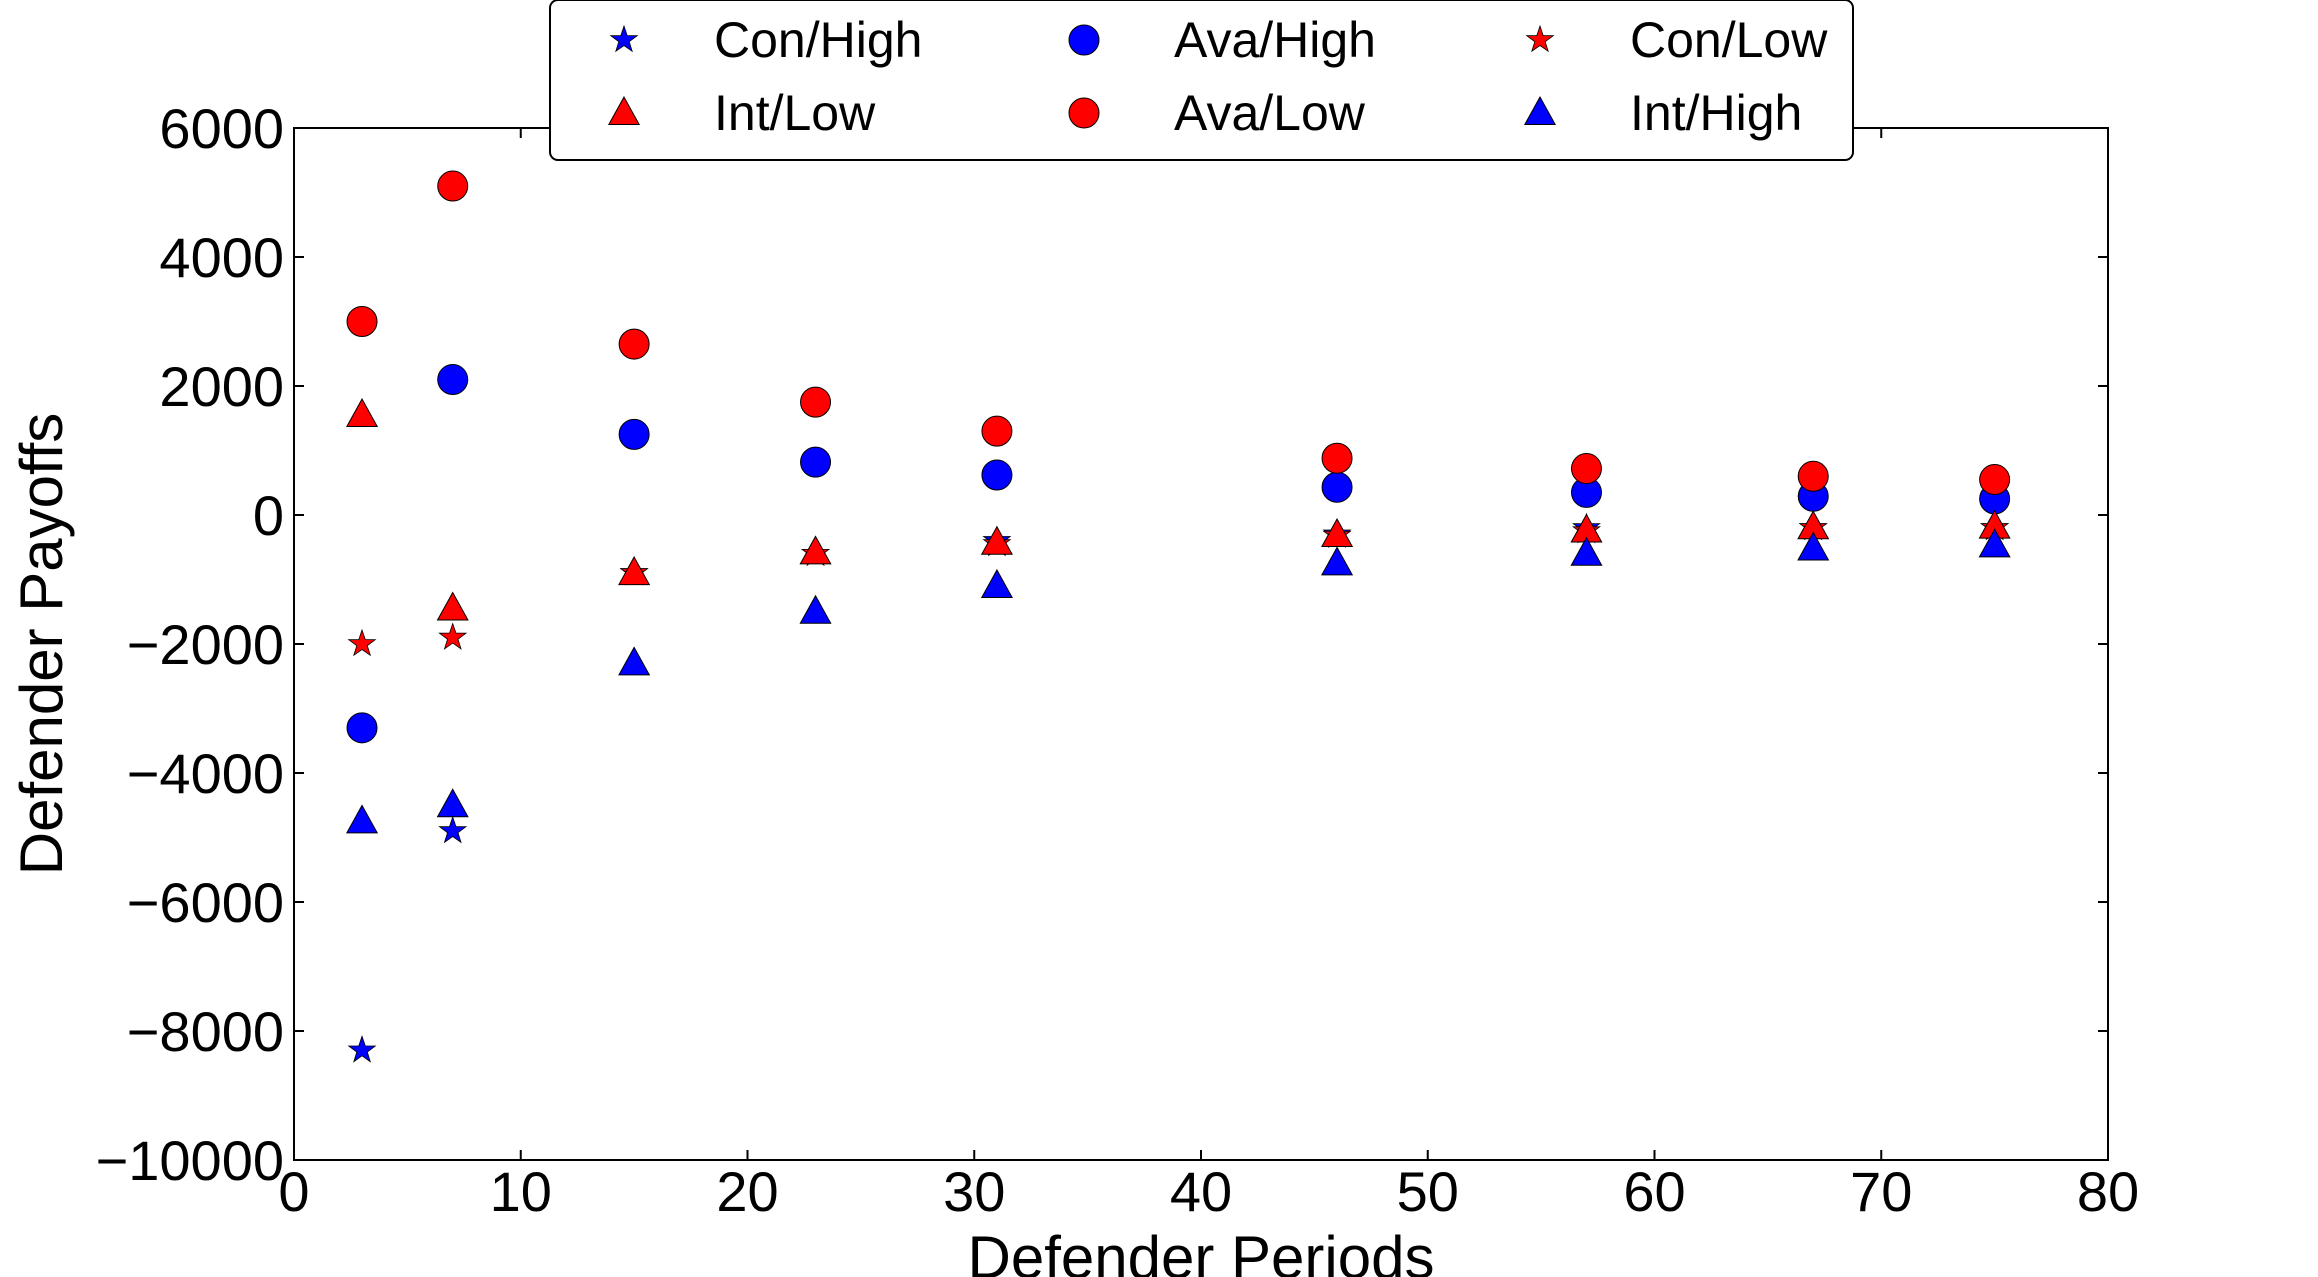 The image size is (2318, 1277). I want to click on x-tick-label: 60, so click(1654, 1191).